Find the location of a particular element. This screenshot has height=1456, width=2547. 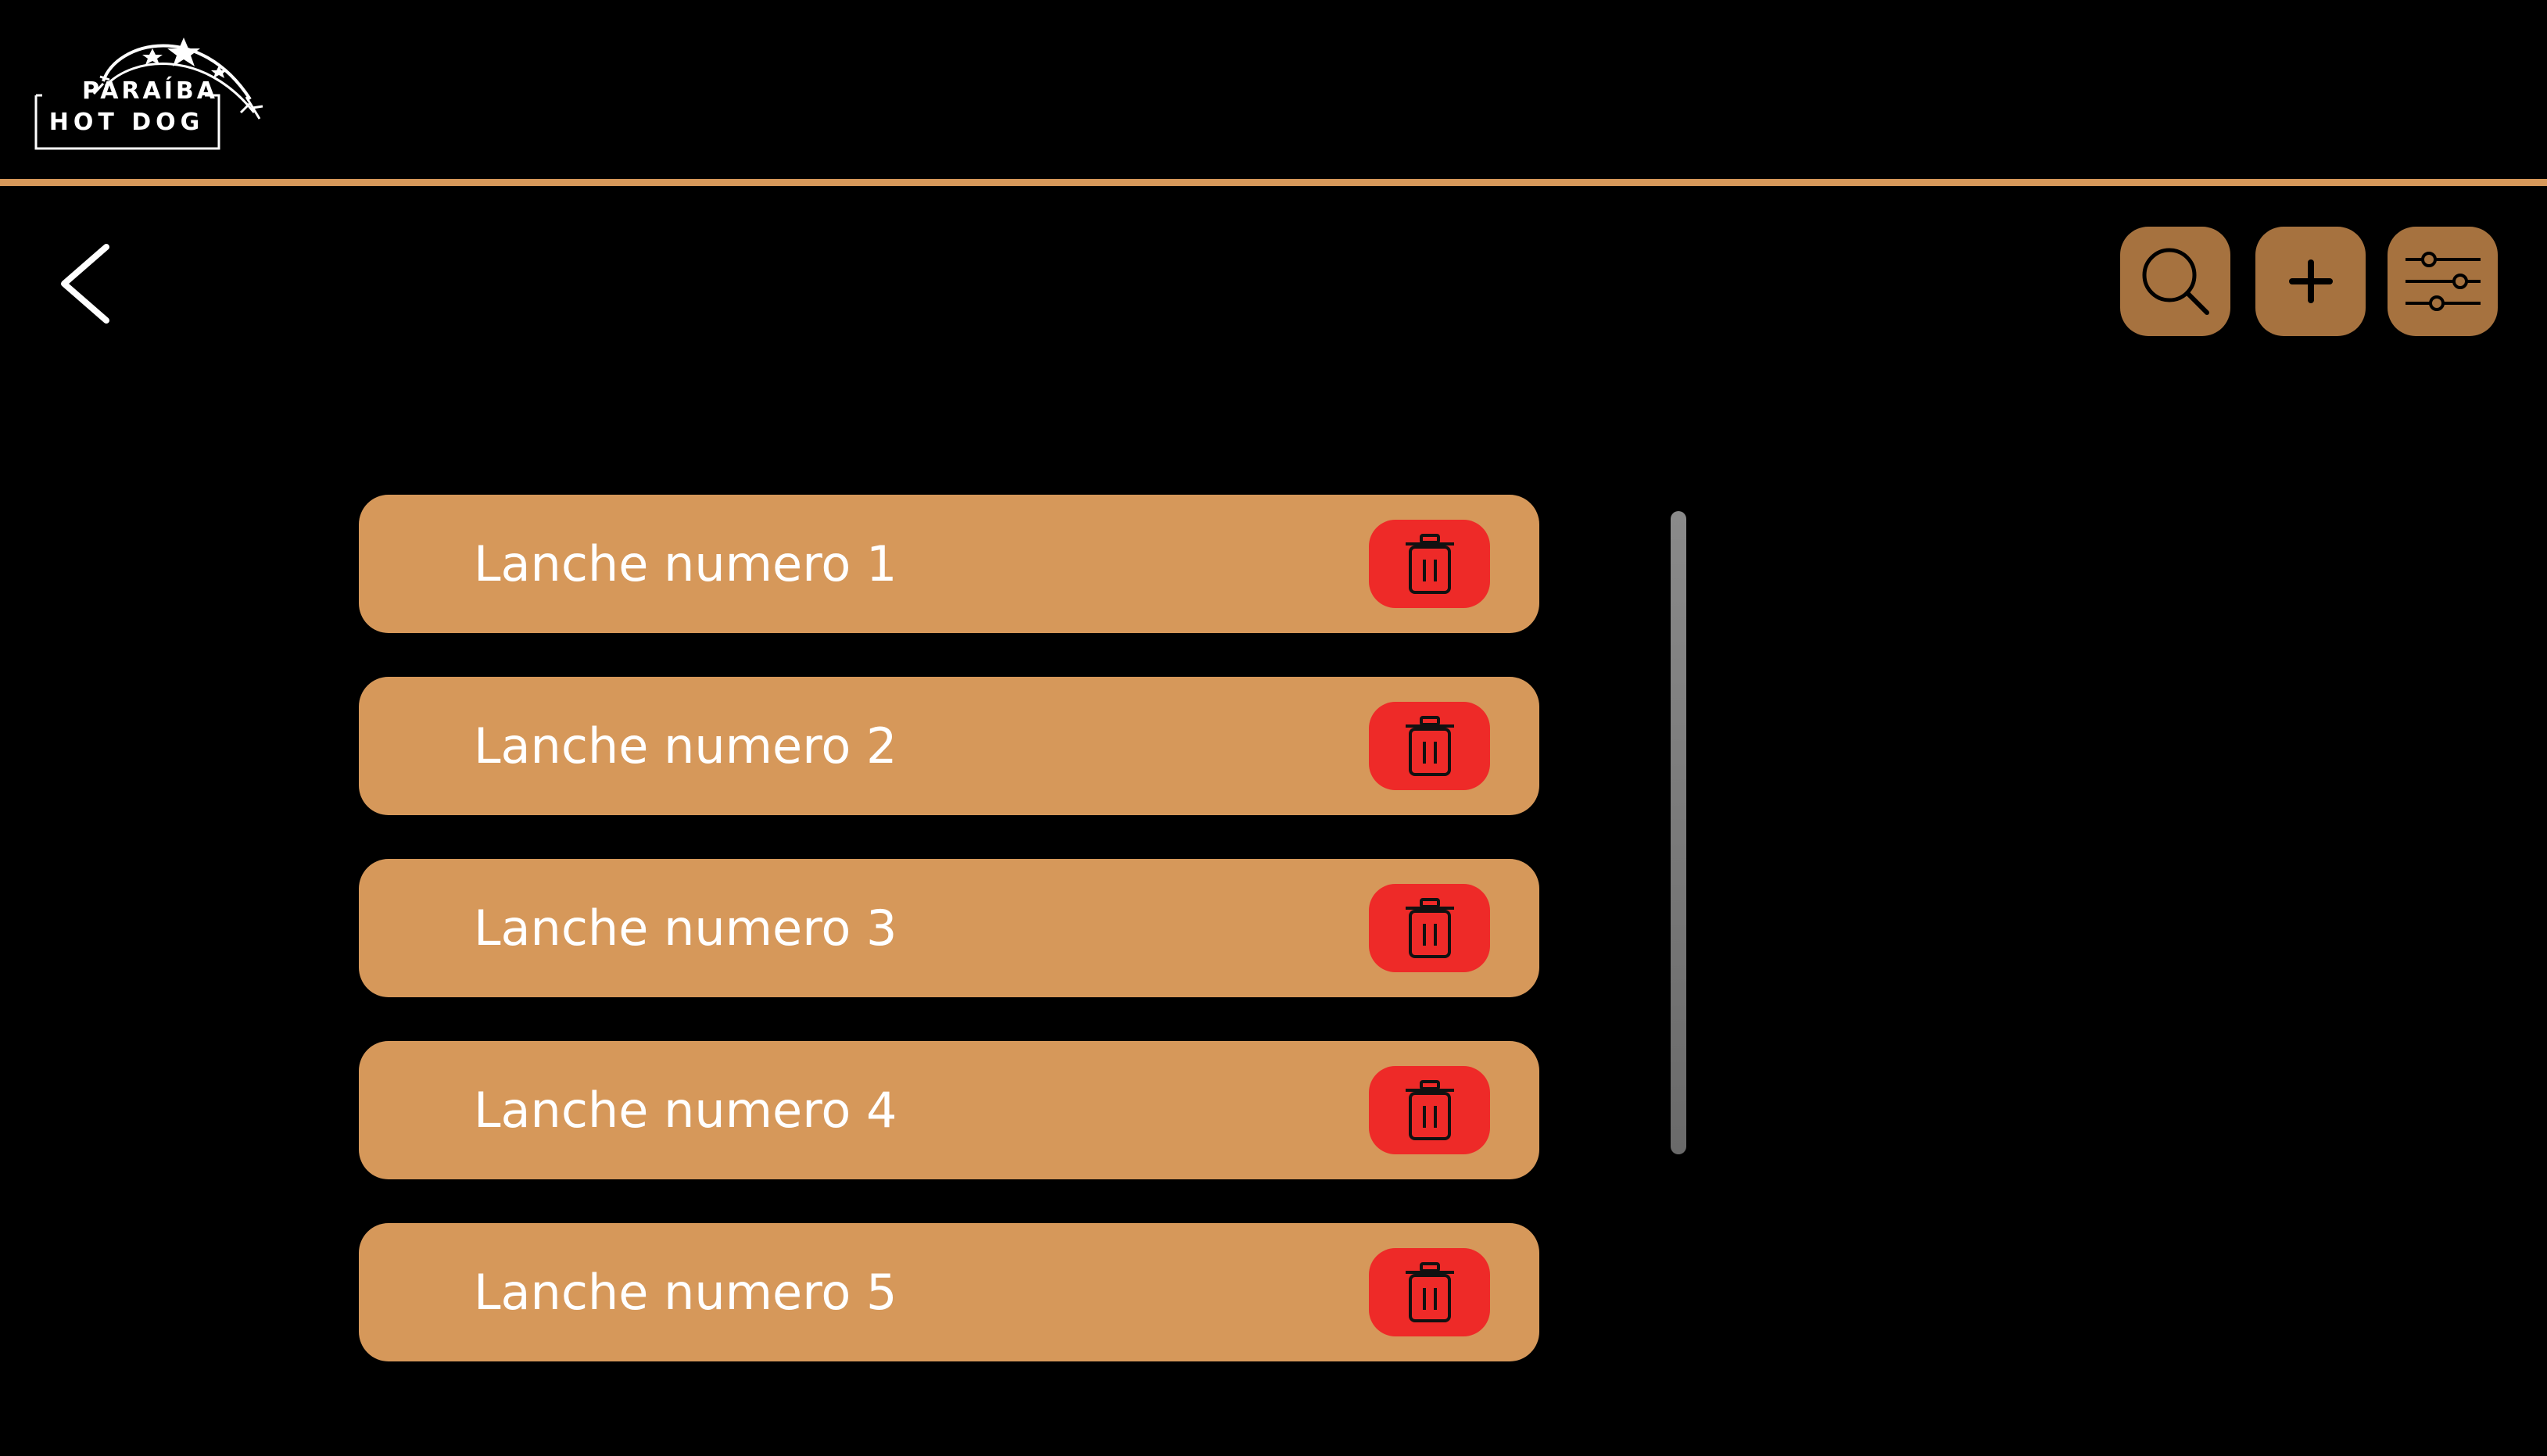

item-label: Lanche numero 2 is located at coordinates (685, 746).